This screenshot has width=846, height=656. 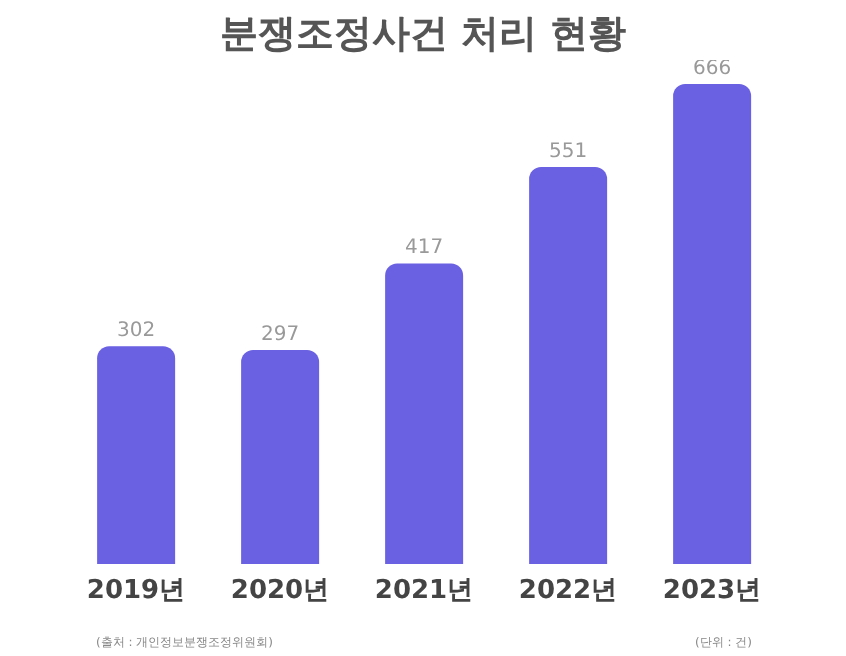 What do you see at coordinates (423, 35) in the screenshot?
I see `chart-title: 분쟁조정사건 처리 현황` at bounding box center [423, 35].